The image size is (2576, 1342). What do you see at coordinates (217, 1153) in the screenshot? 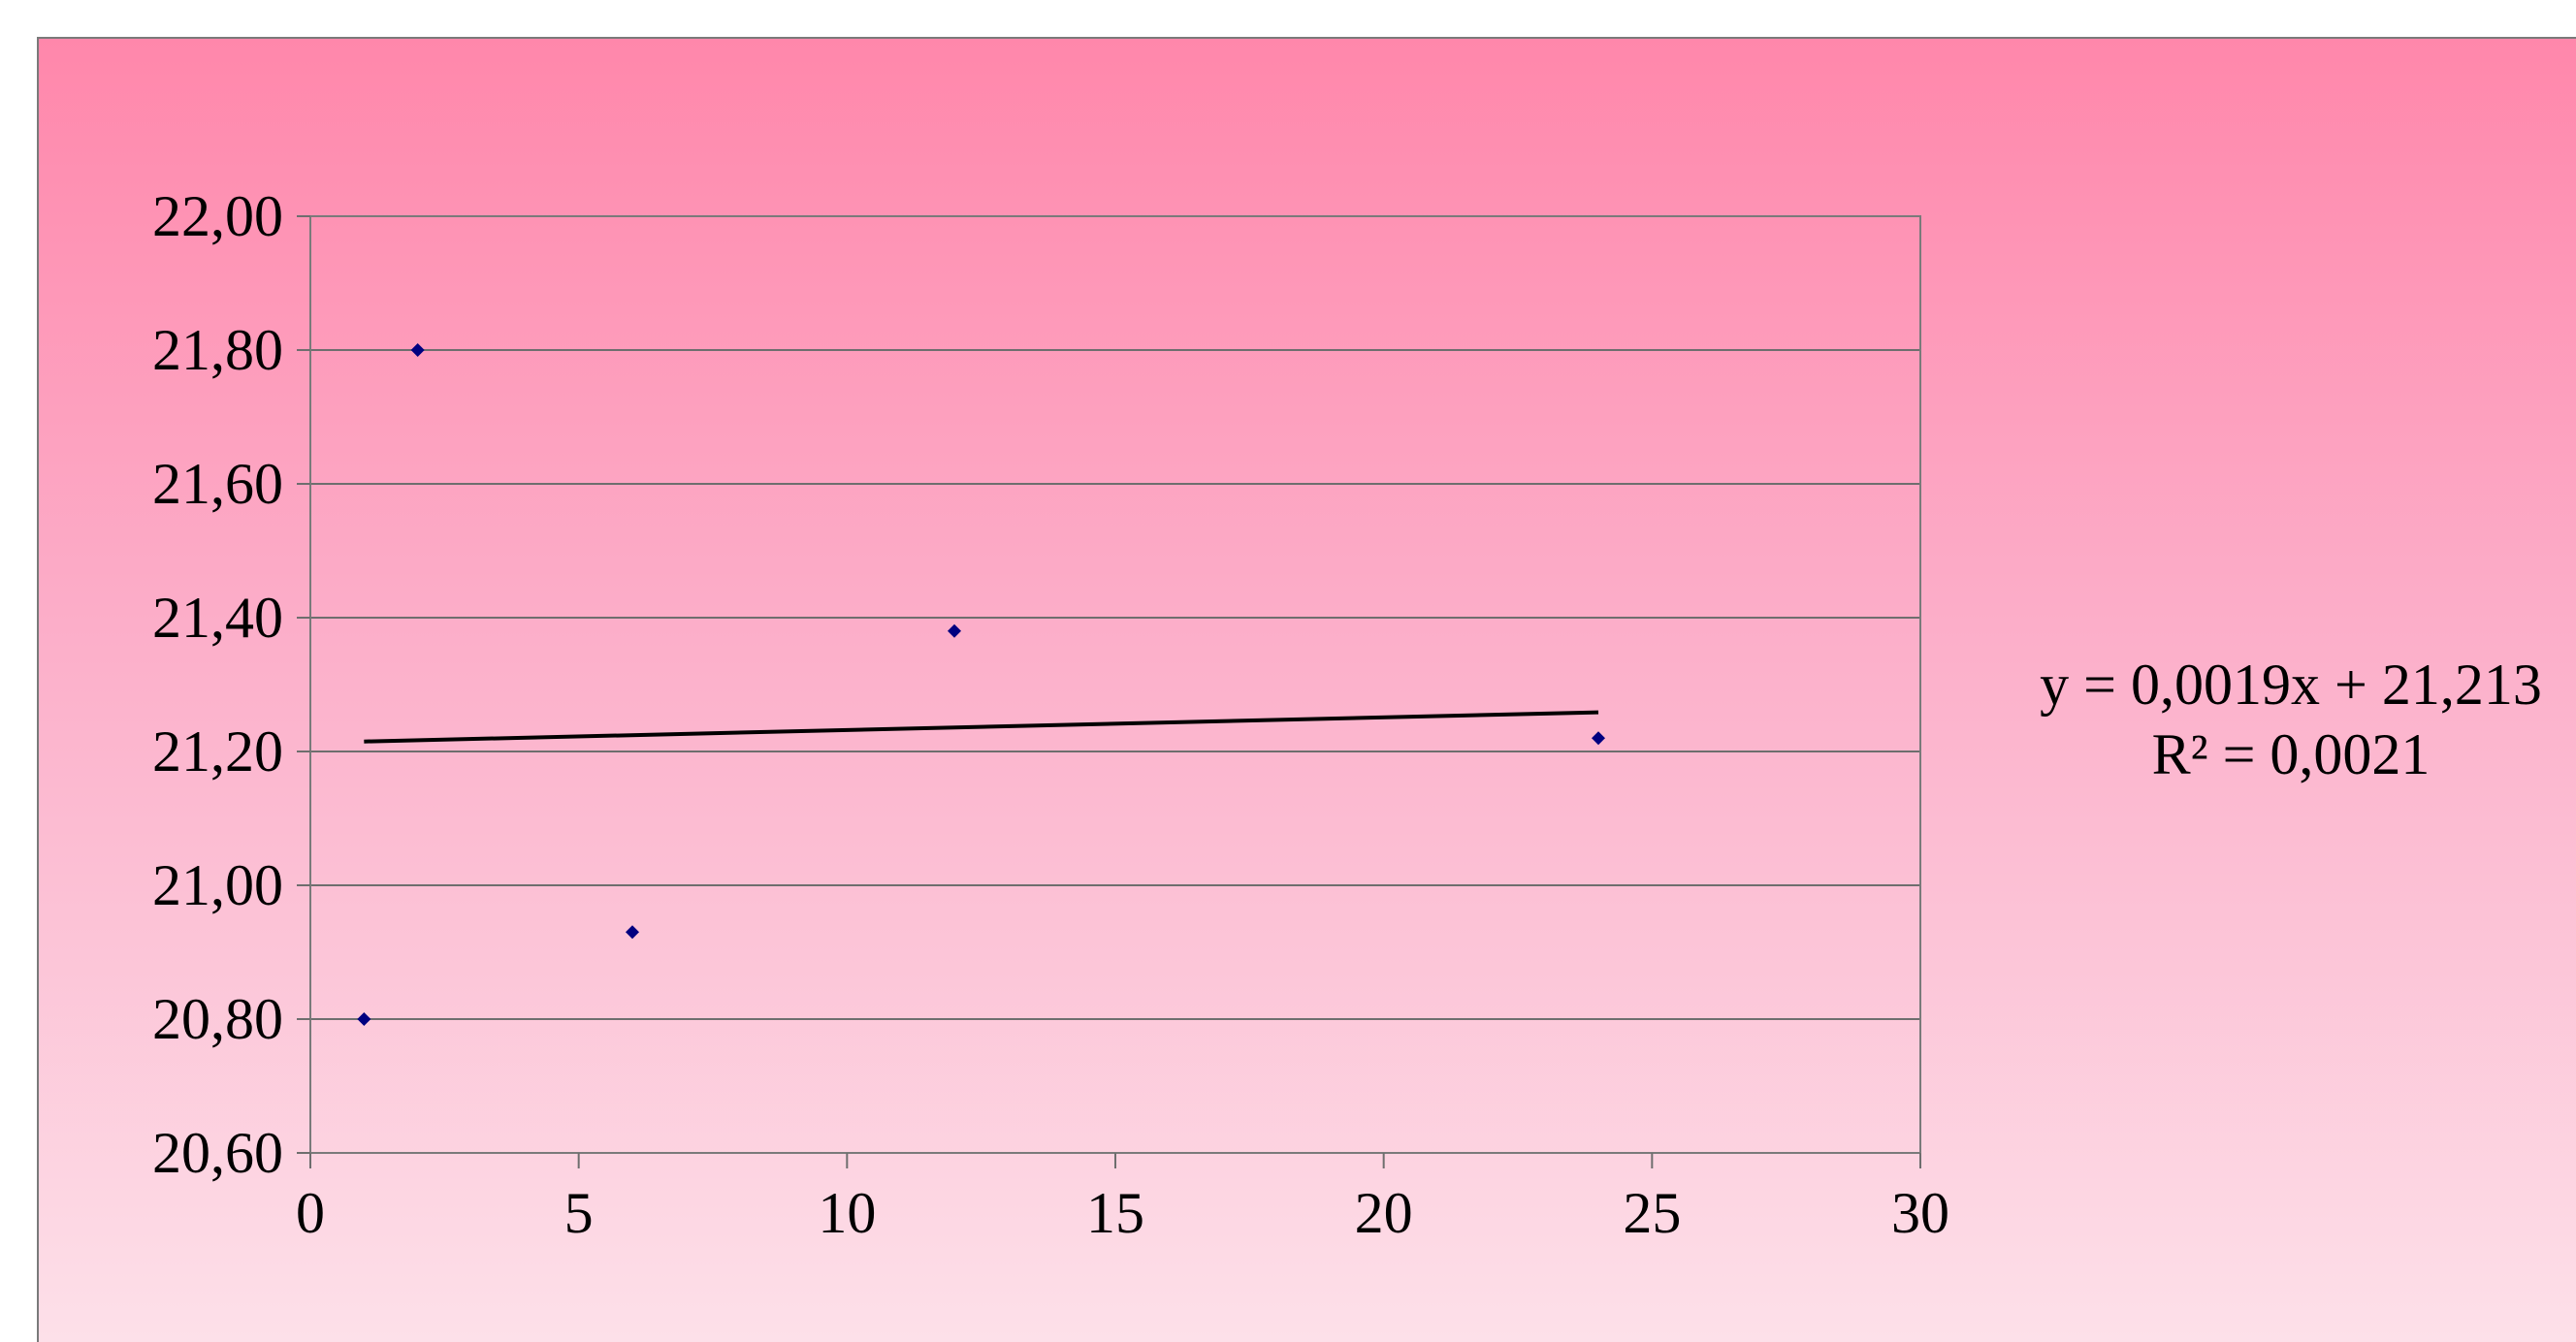
I see `y-tick-label: 20,60` at bounding box center [217, 1153].